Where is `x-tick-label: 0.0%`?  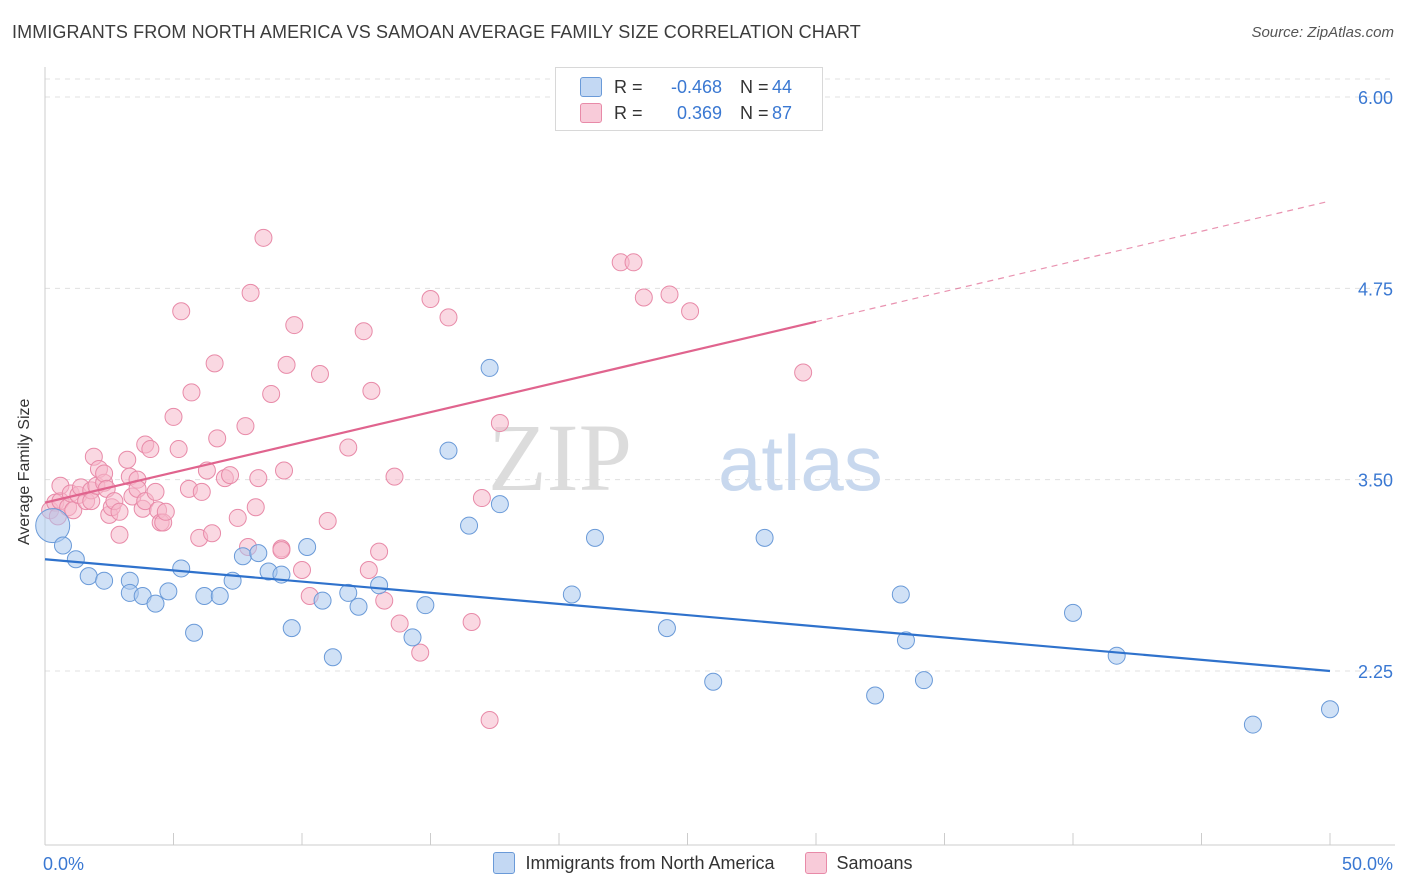
x-tick-label: 0.0% is located at coordinates (63, 864).